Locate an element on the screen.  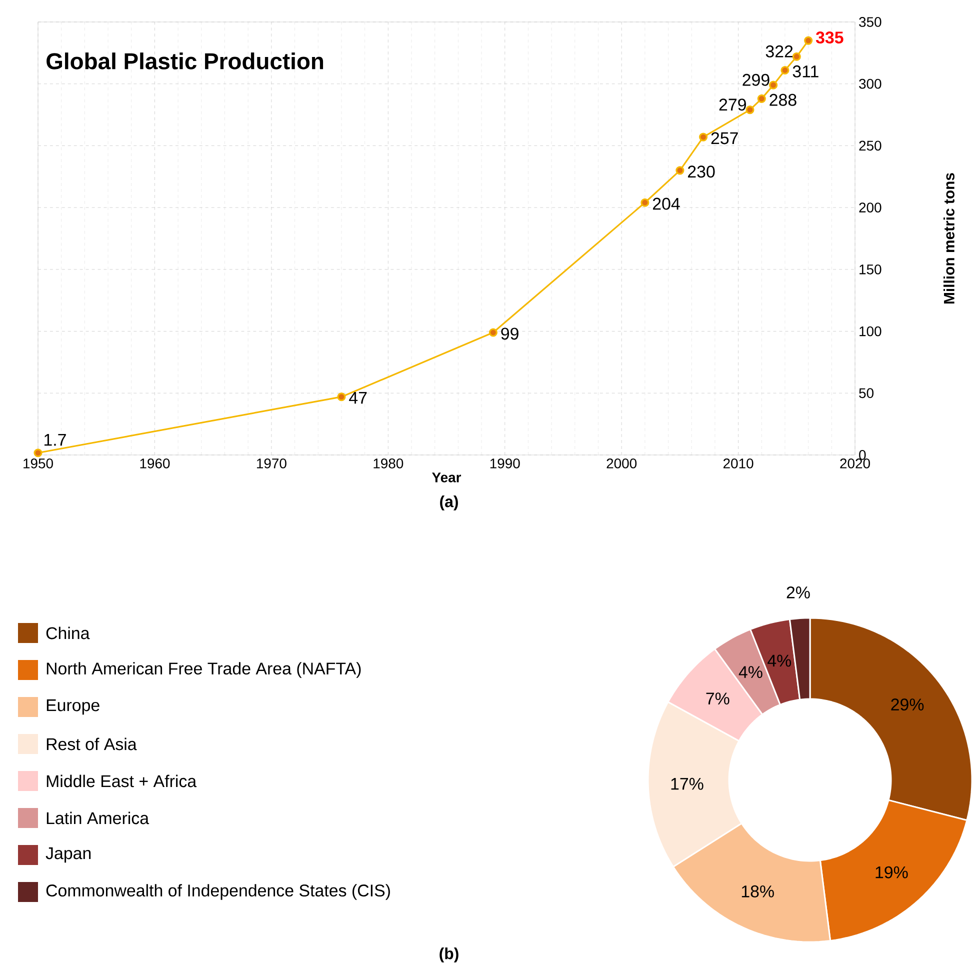
y-axis-title: Million metric tons is located at coordinates (948, 238).